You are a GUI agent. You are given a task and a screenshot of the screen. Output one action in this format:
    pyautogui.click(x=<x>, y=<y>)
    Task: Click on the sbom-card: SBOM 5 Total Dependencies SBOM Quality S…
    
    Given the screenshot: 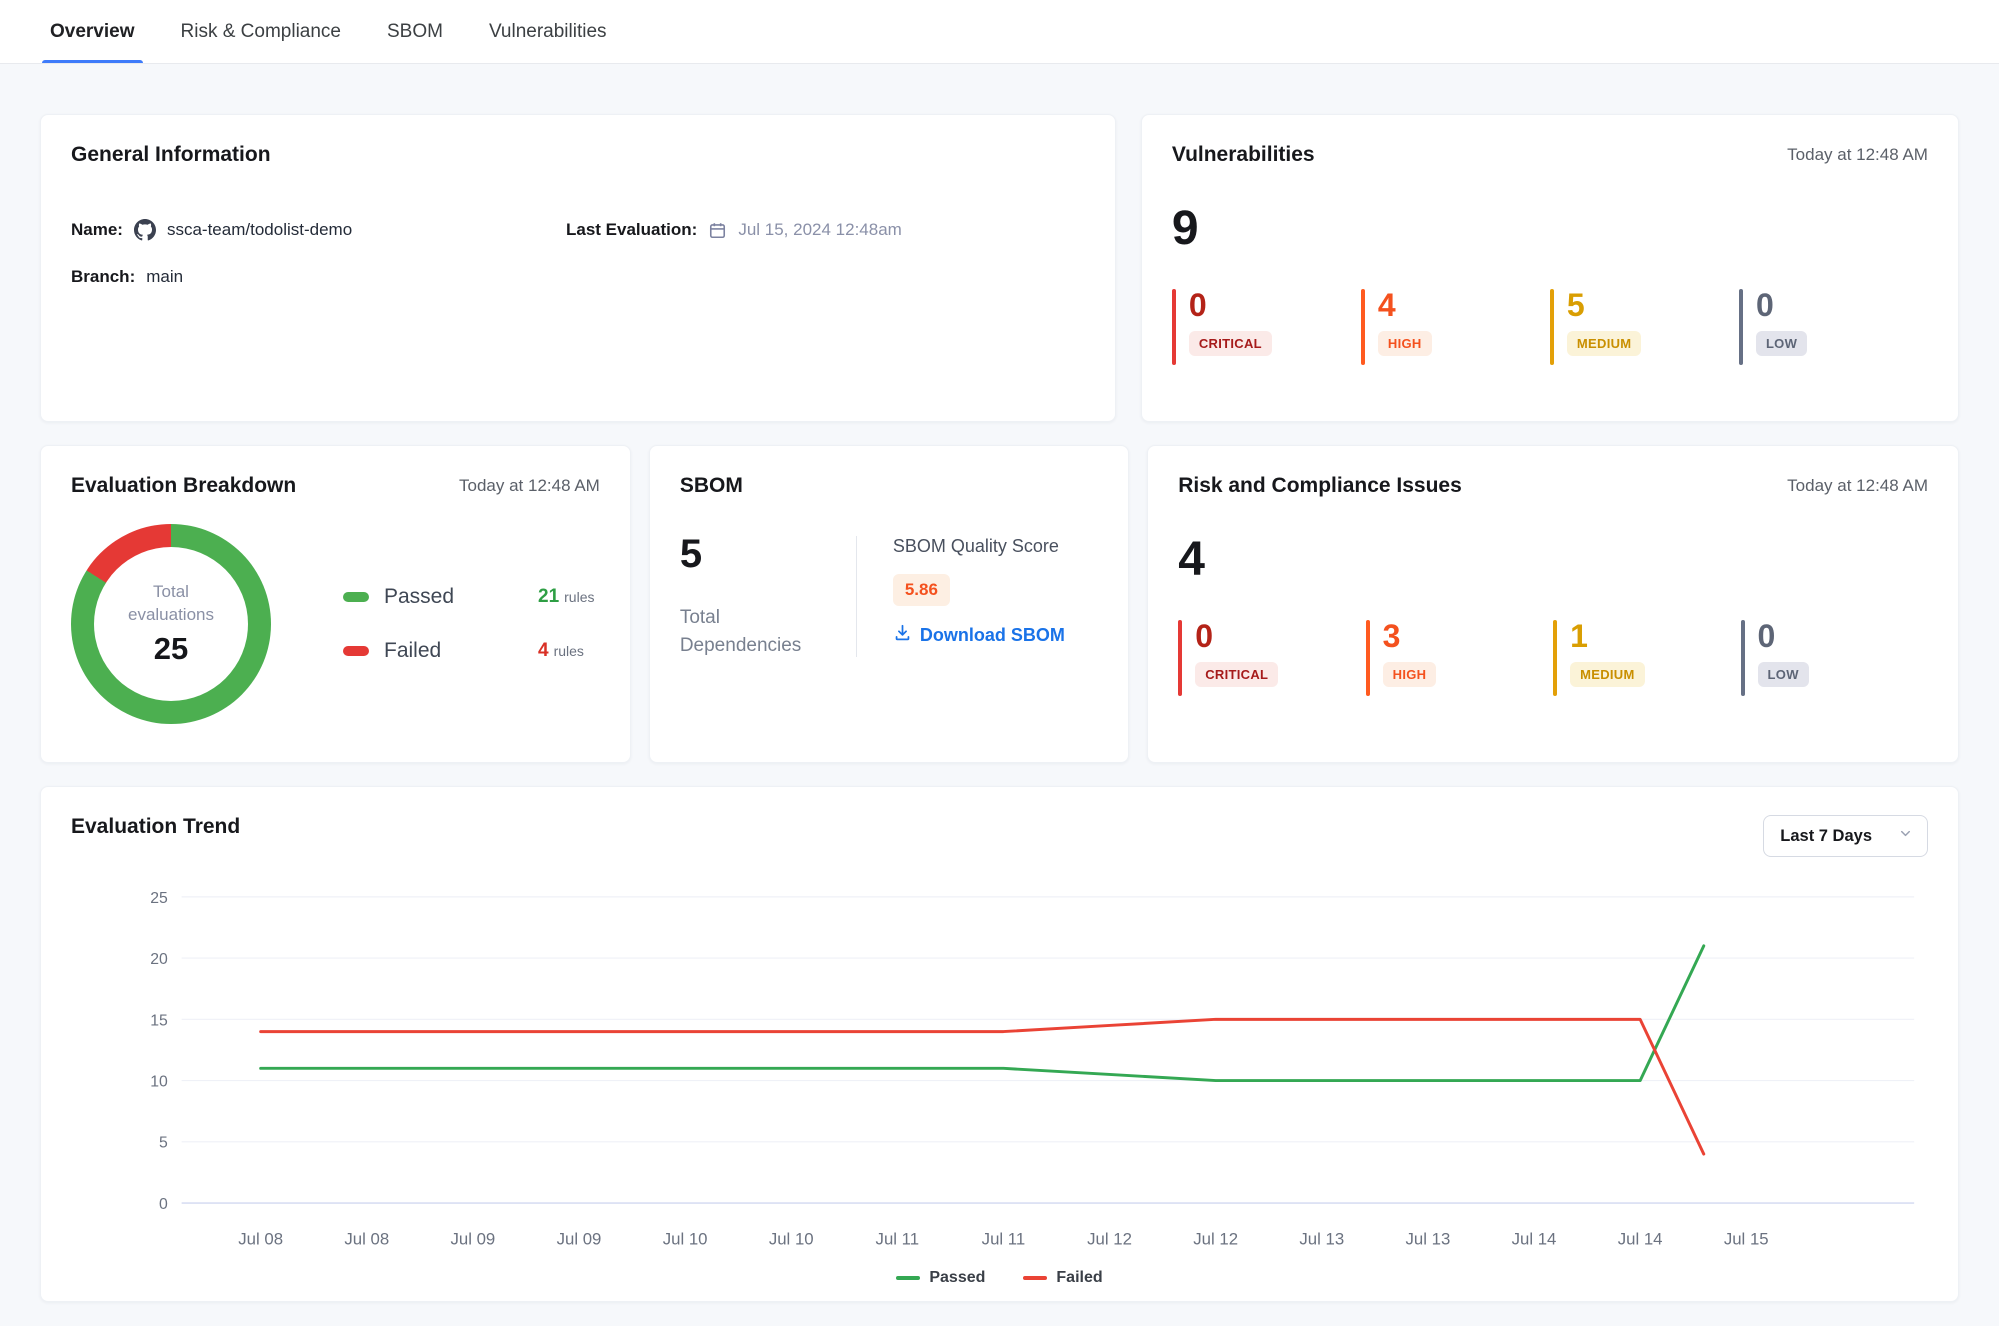 What is the action you would take?
    pyautogui.click(x=889, y=604)
    